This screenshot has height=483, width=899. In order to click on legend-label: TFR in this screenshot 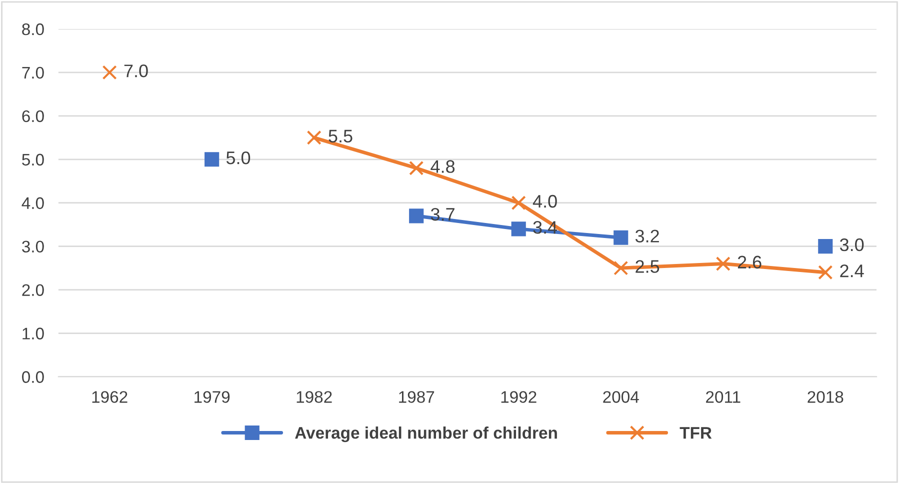, I will do `click(696, 433)`.